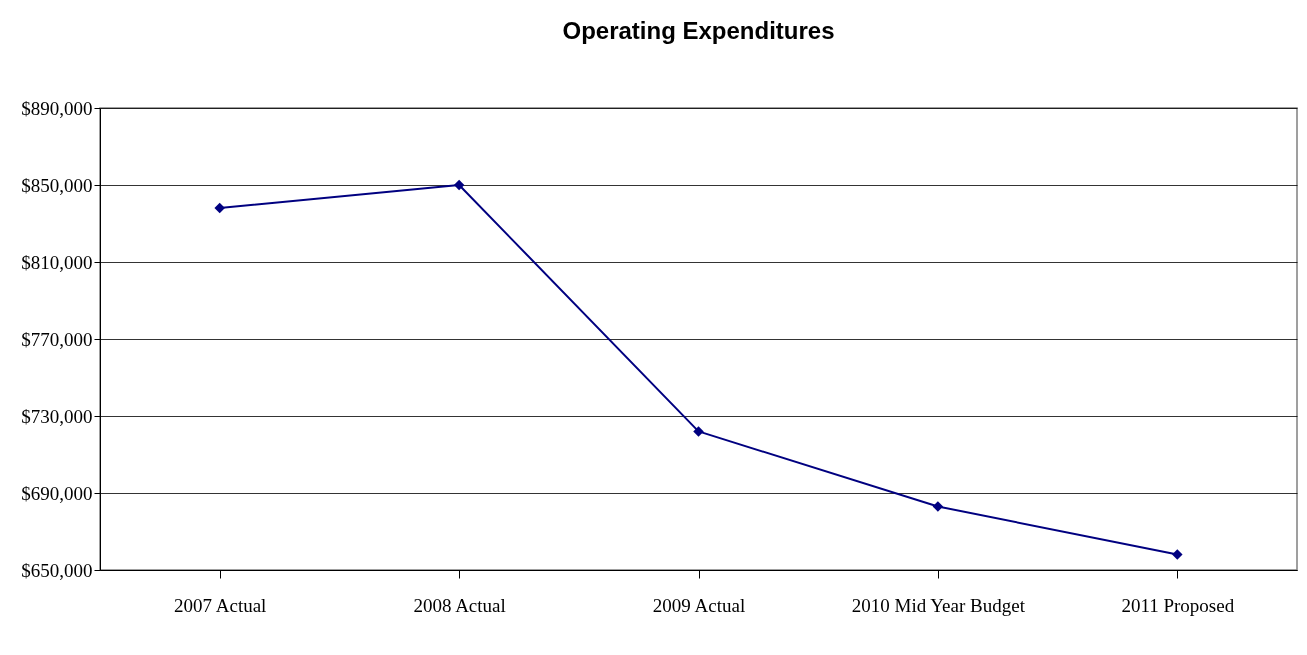 The height and width of the screenshot is (655, 1307). I want to click on x-tick-label: 2007 Actual, so click(220, 605).